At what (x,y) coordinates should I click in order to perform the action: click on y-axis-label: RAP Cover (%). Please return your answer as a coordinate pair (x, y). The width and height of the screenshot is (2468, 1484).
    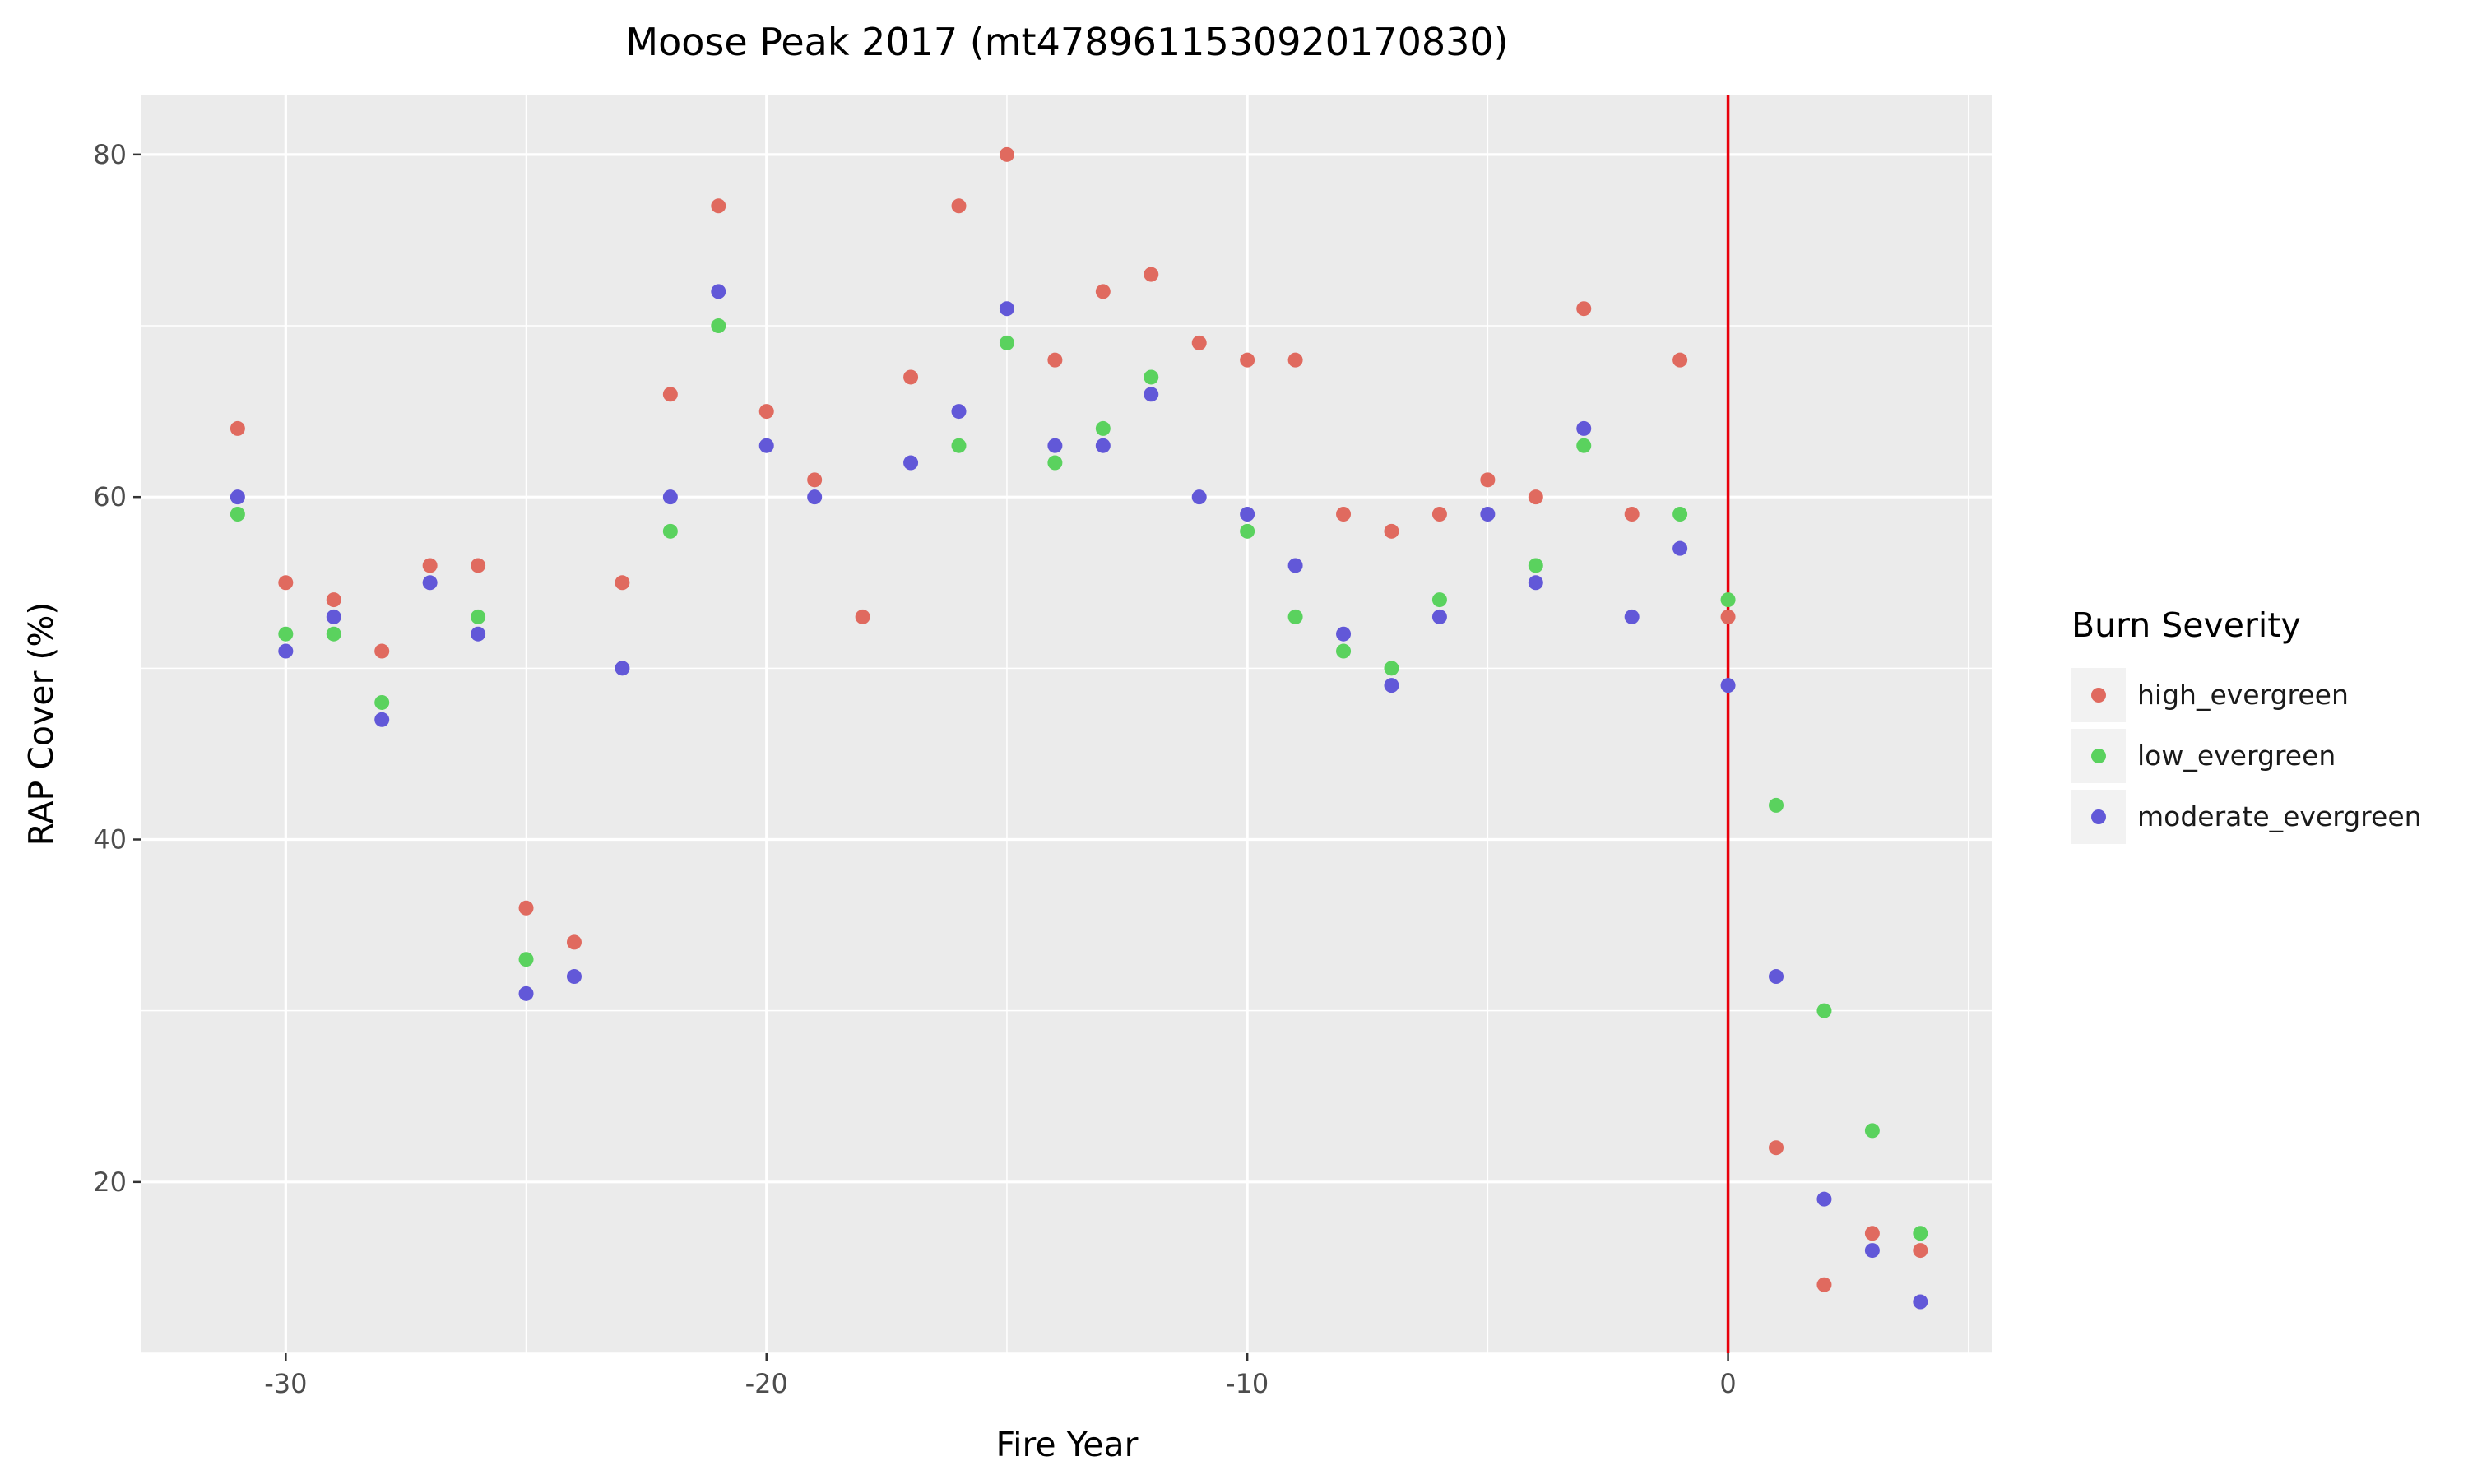
    Looking at the image, I should click on (41, 724).